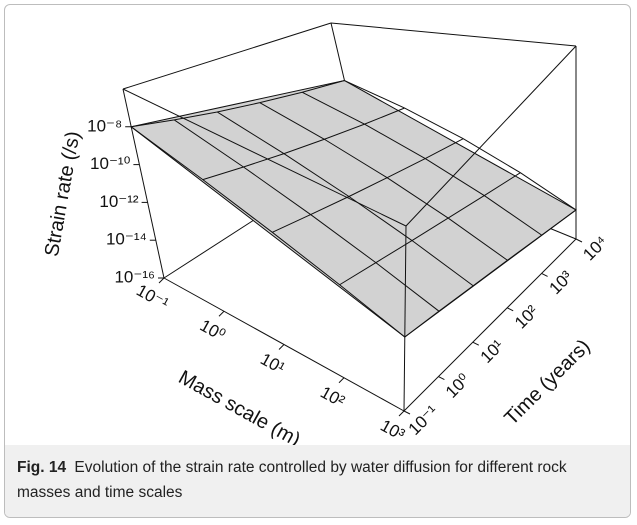 Image resolution: width=637 pixels, height=525 pixels. I want to click on z-tick-label: 10⁻¹², so click(119, 201).